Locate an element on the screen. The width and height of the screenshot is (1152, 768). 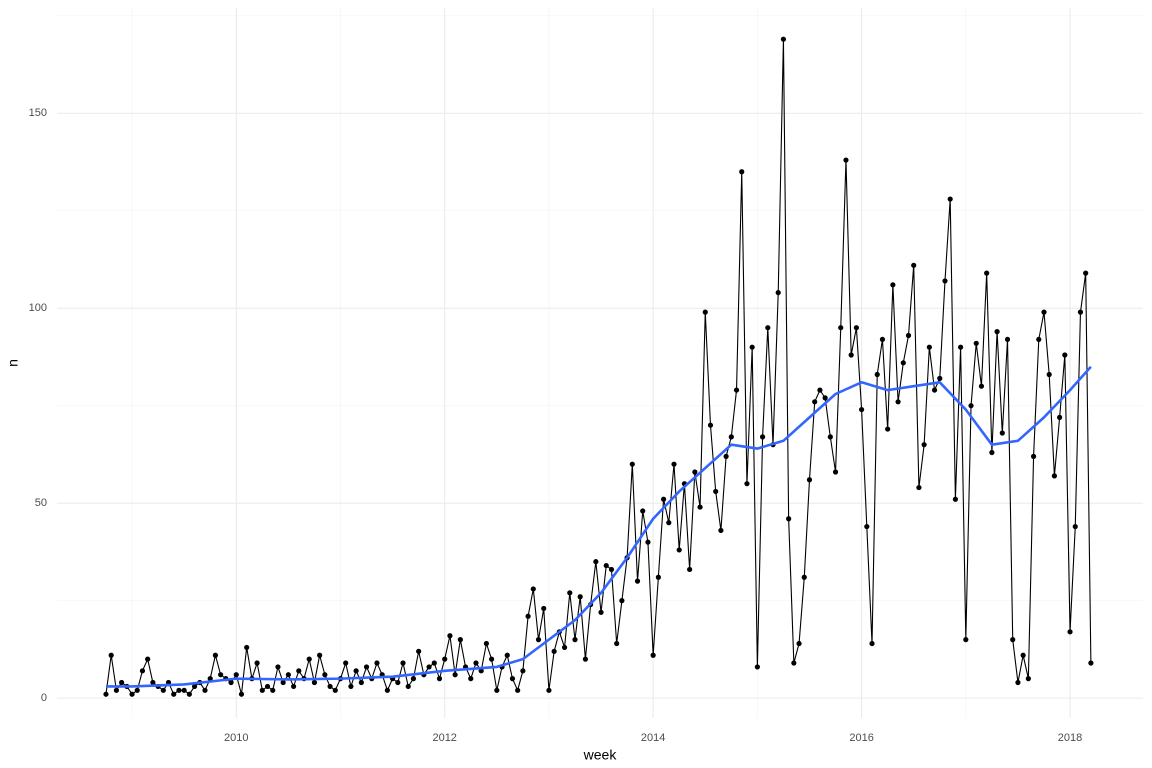
y-tick-label: 0 is located at coordinates (44, 698).